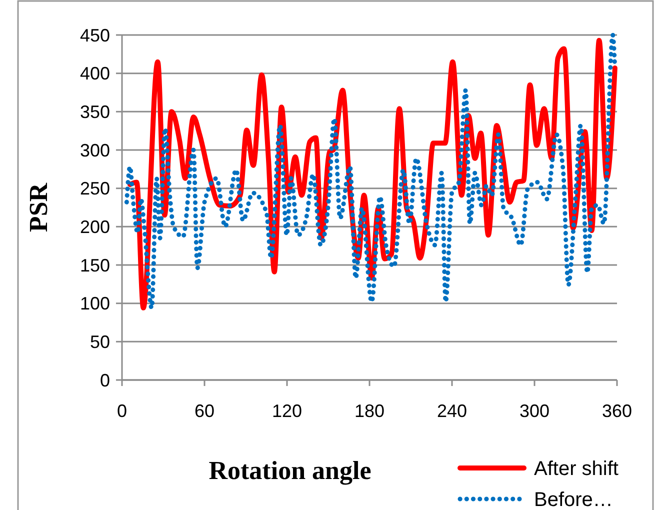 Image resolution: width=655 pixels, height=510 pixels. What do you see at coordinates (95, 35) in the screenshot?
I see `y-tick-label: 450` at bounding box center [95, 35].